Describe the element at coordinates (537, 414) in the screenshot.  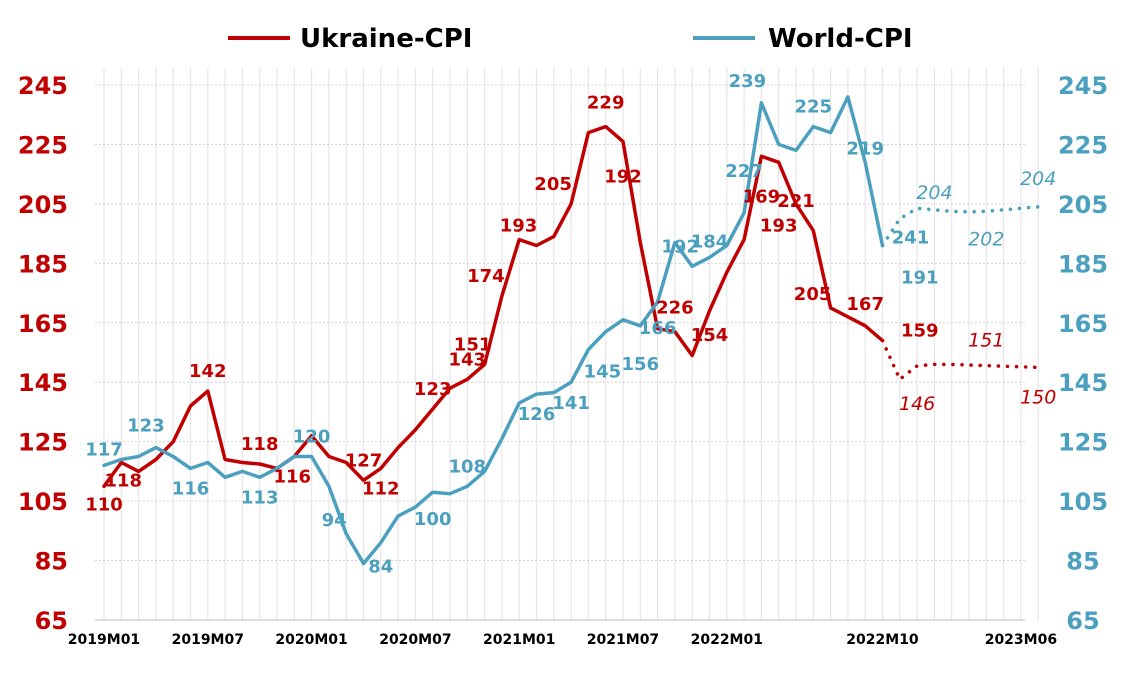
I see `data-label-world: 126` at that location.